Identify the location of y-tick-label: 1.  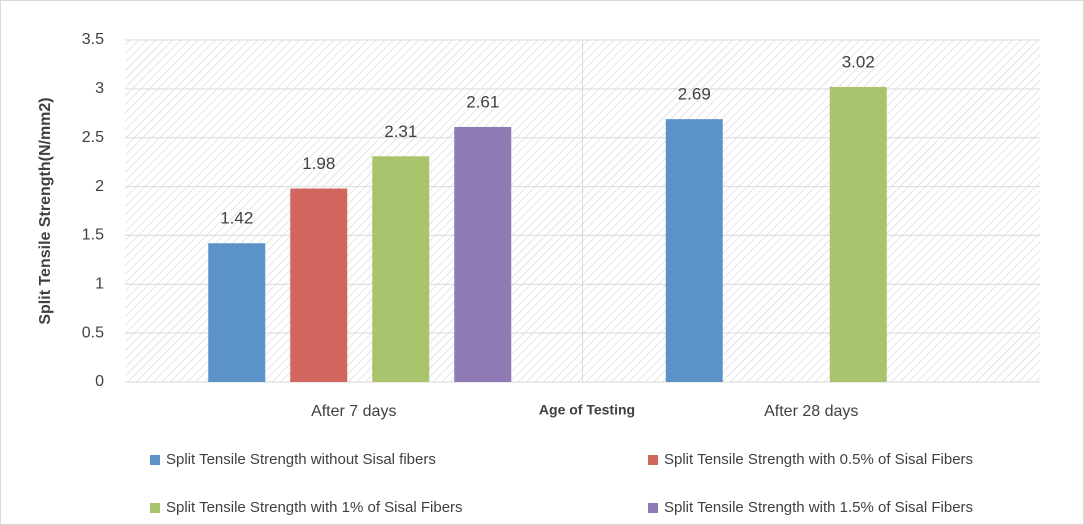
(99, 284).